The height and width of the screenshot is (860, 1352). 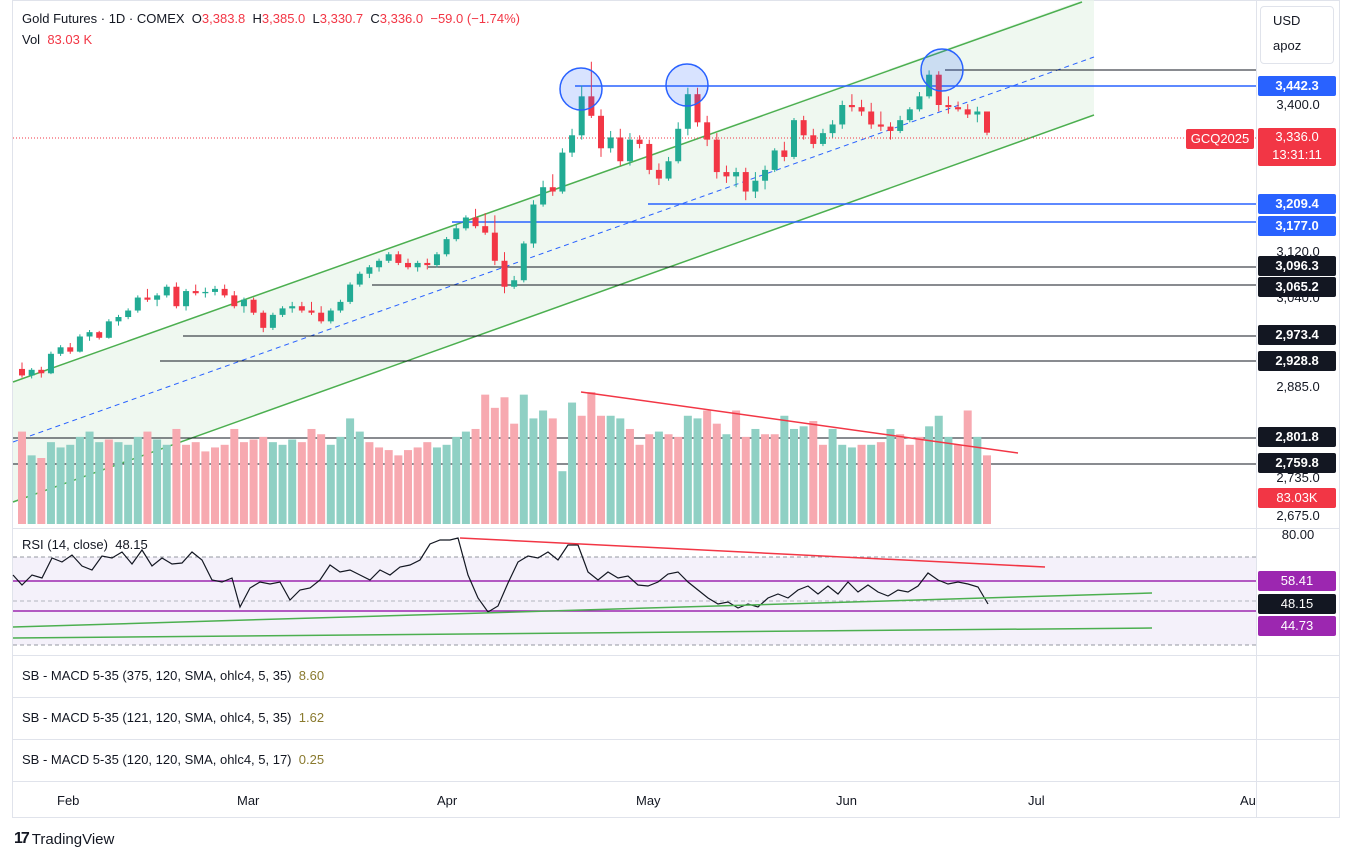 I want to click on rsi-label: RSI (14, close), so click(x=65, y=544).